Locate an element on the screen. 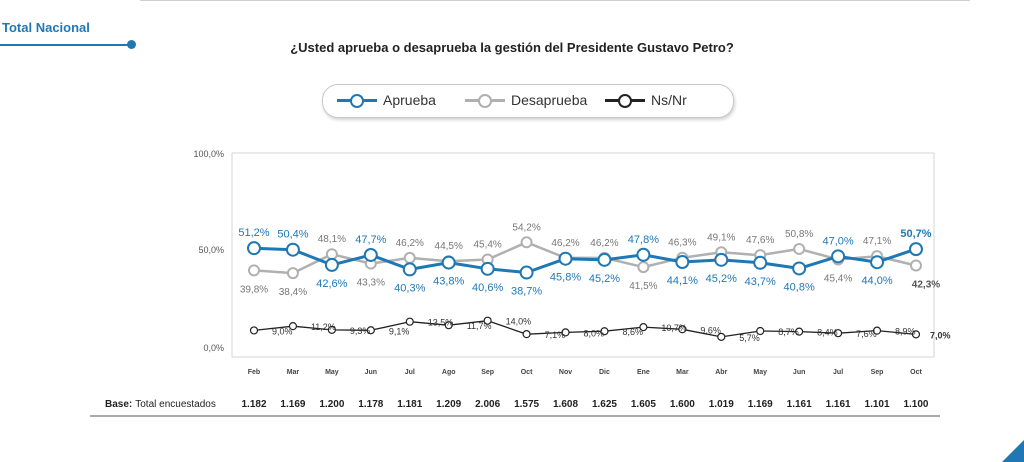  legend-aprueba-marker is located at coordinates (357, 100).